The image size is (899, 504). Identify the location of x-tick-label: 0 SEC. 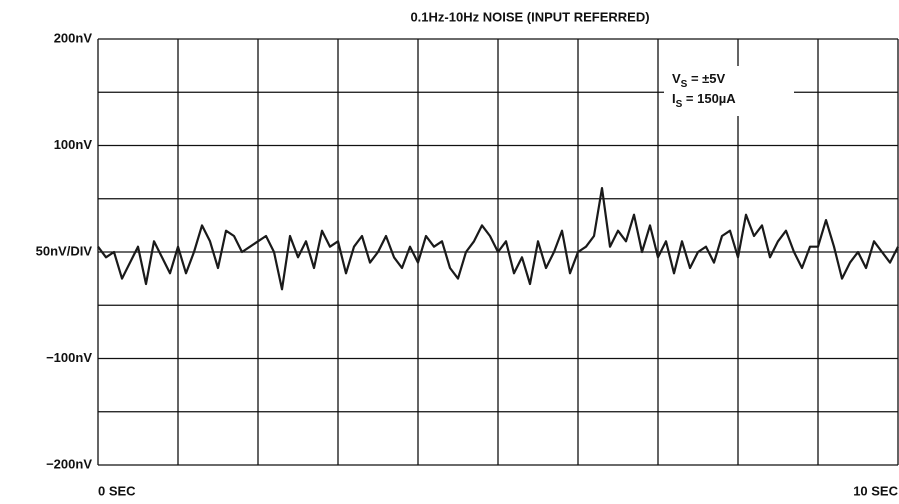
(117, 490).